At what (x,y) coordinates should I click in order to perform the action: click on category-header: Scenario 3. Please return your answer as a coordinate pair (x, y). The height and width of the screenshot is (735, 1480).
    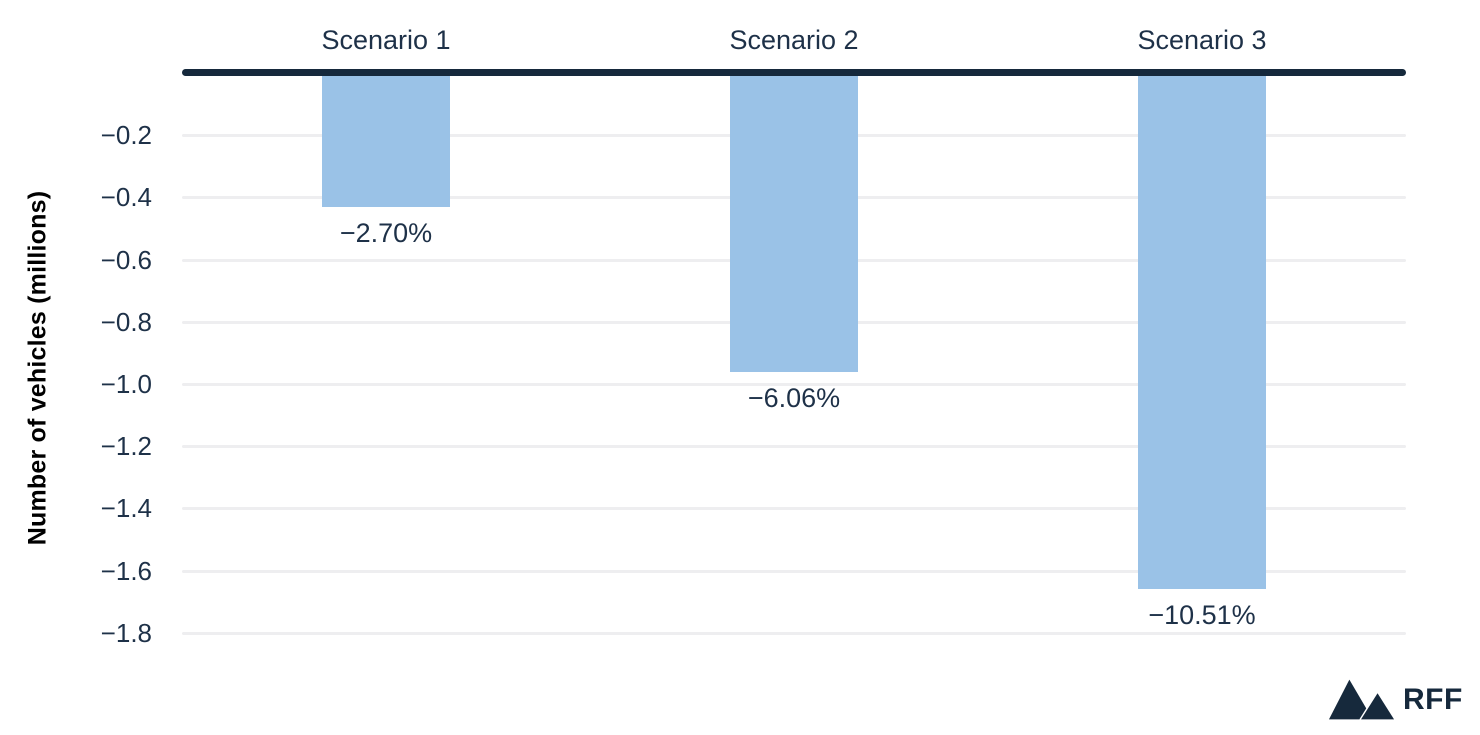
    Looking at the image, I should click on (1202, 40).